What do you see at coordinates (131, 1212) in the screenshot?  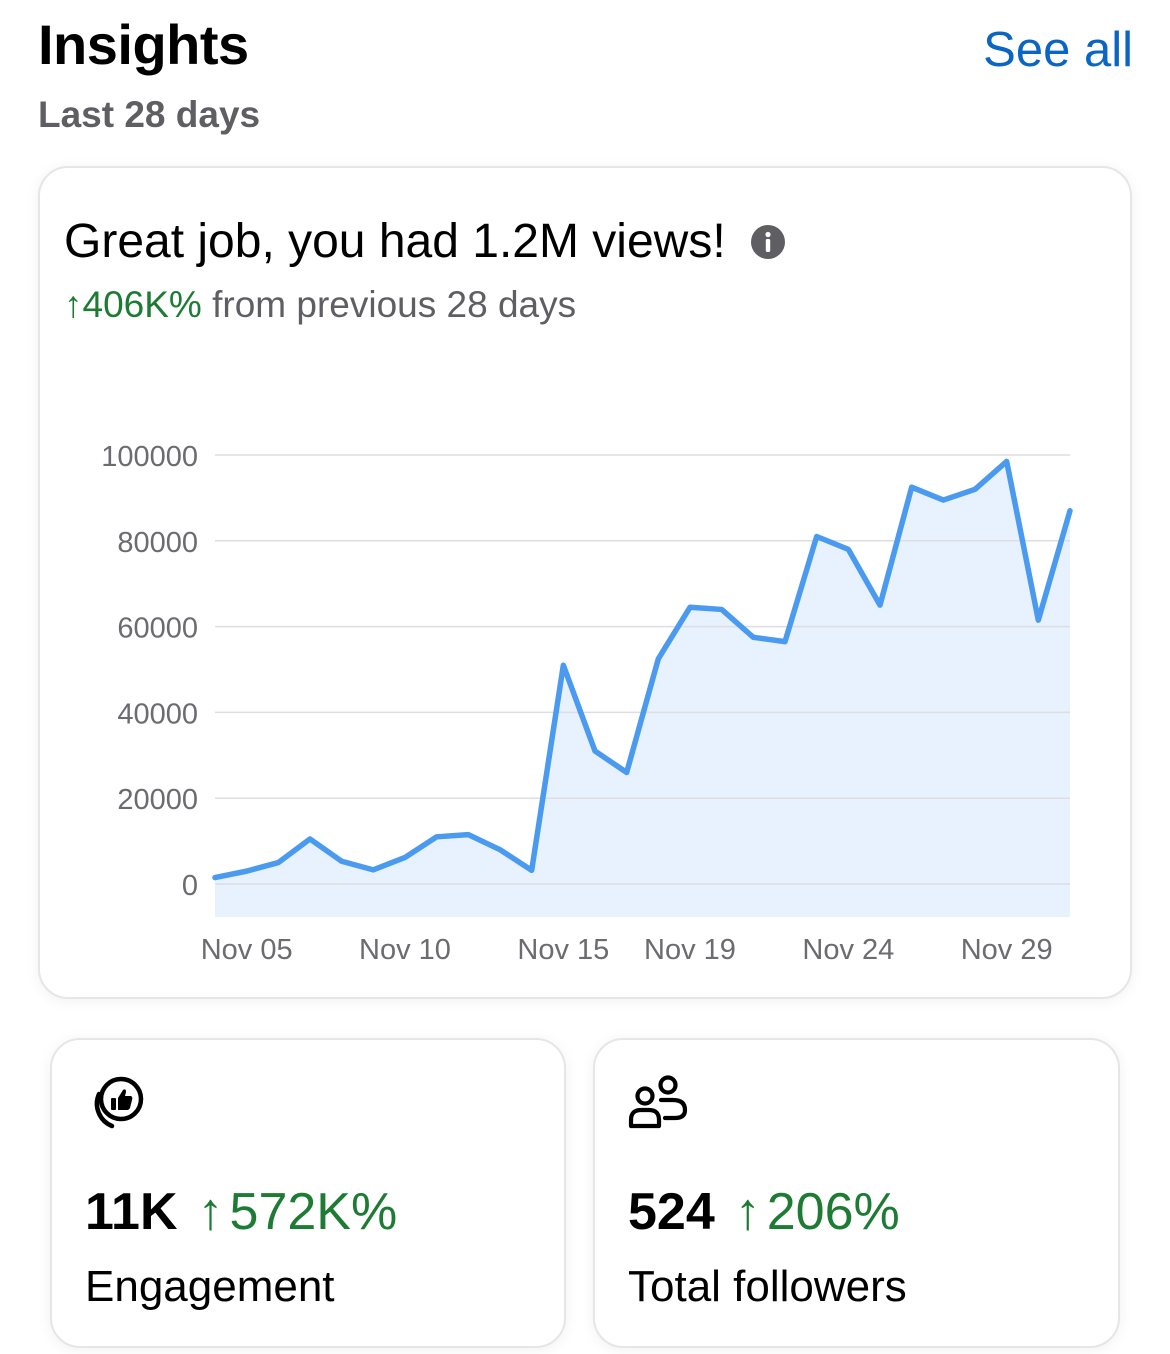 I see `engagement-value: 11K` at bounding box center [131, 1212].